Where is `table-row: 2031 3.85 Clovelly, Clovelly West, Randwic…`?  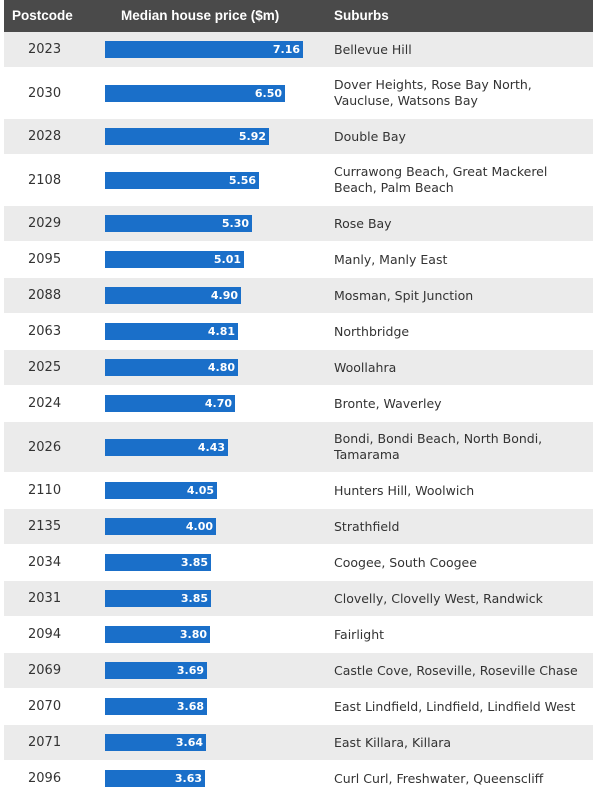
table-row: 2031 3.85 Clovelly, Clovelly West, Randwic… is located at coordinates (298, 599).